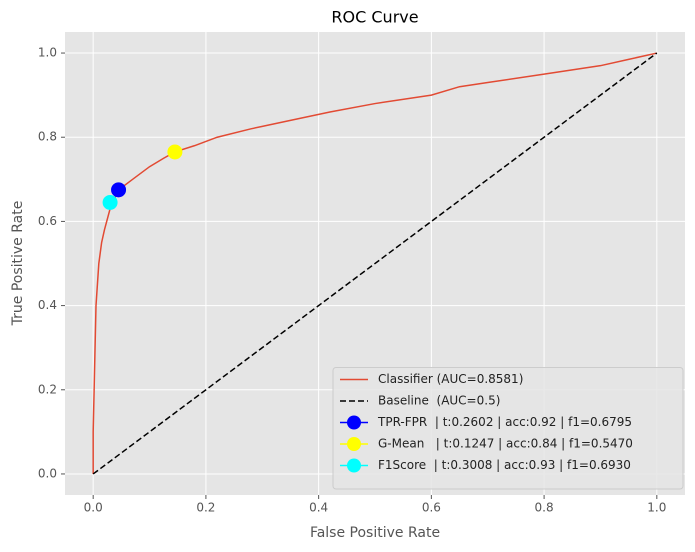 The width and height of the screenshot is (695, 552). Describe the element at coordinates (375, 533) in the screenshot. I see `x-axis-label: False Positive Rate` at that location.